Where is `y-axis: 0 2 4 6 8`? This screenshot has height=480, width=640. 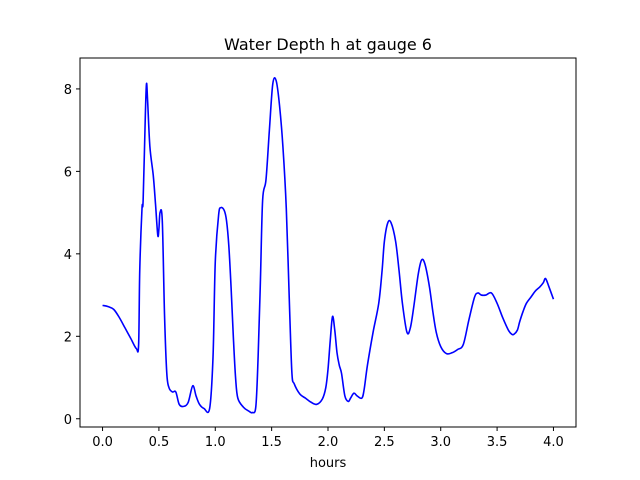
y-axis: 0 2 4 6 8 is located at coordinates (72, 255).